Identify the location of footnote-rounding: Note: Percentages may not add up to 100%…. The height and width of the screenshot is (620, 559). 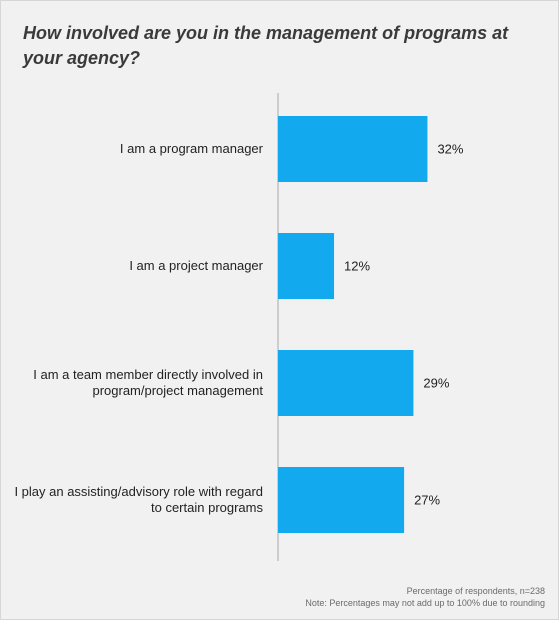
(425, 603).